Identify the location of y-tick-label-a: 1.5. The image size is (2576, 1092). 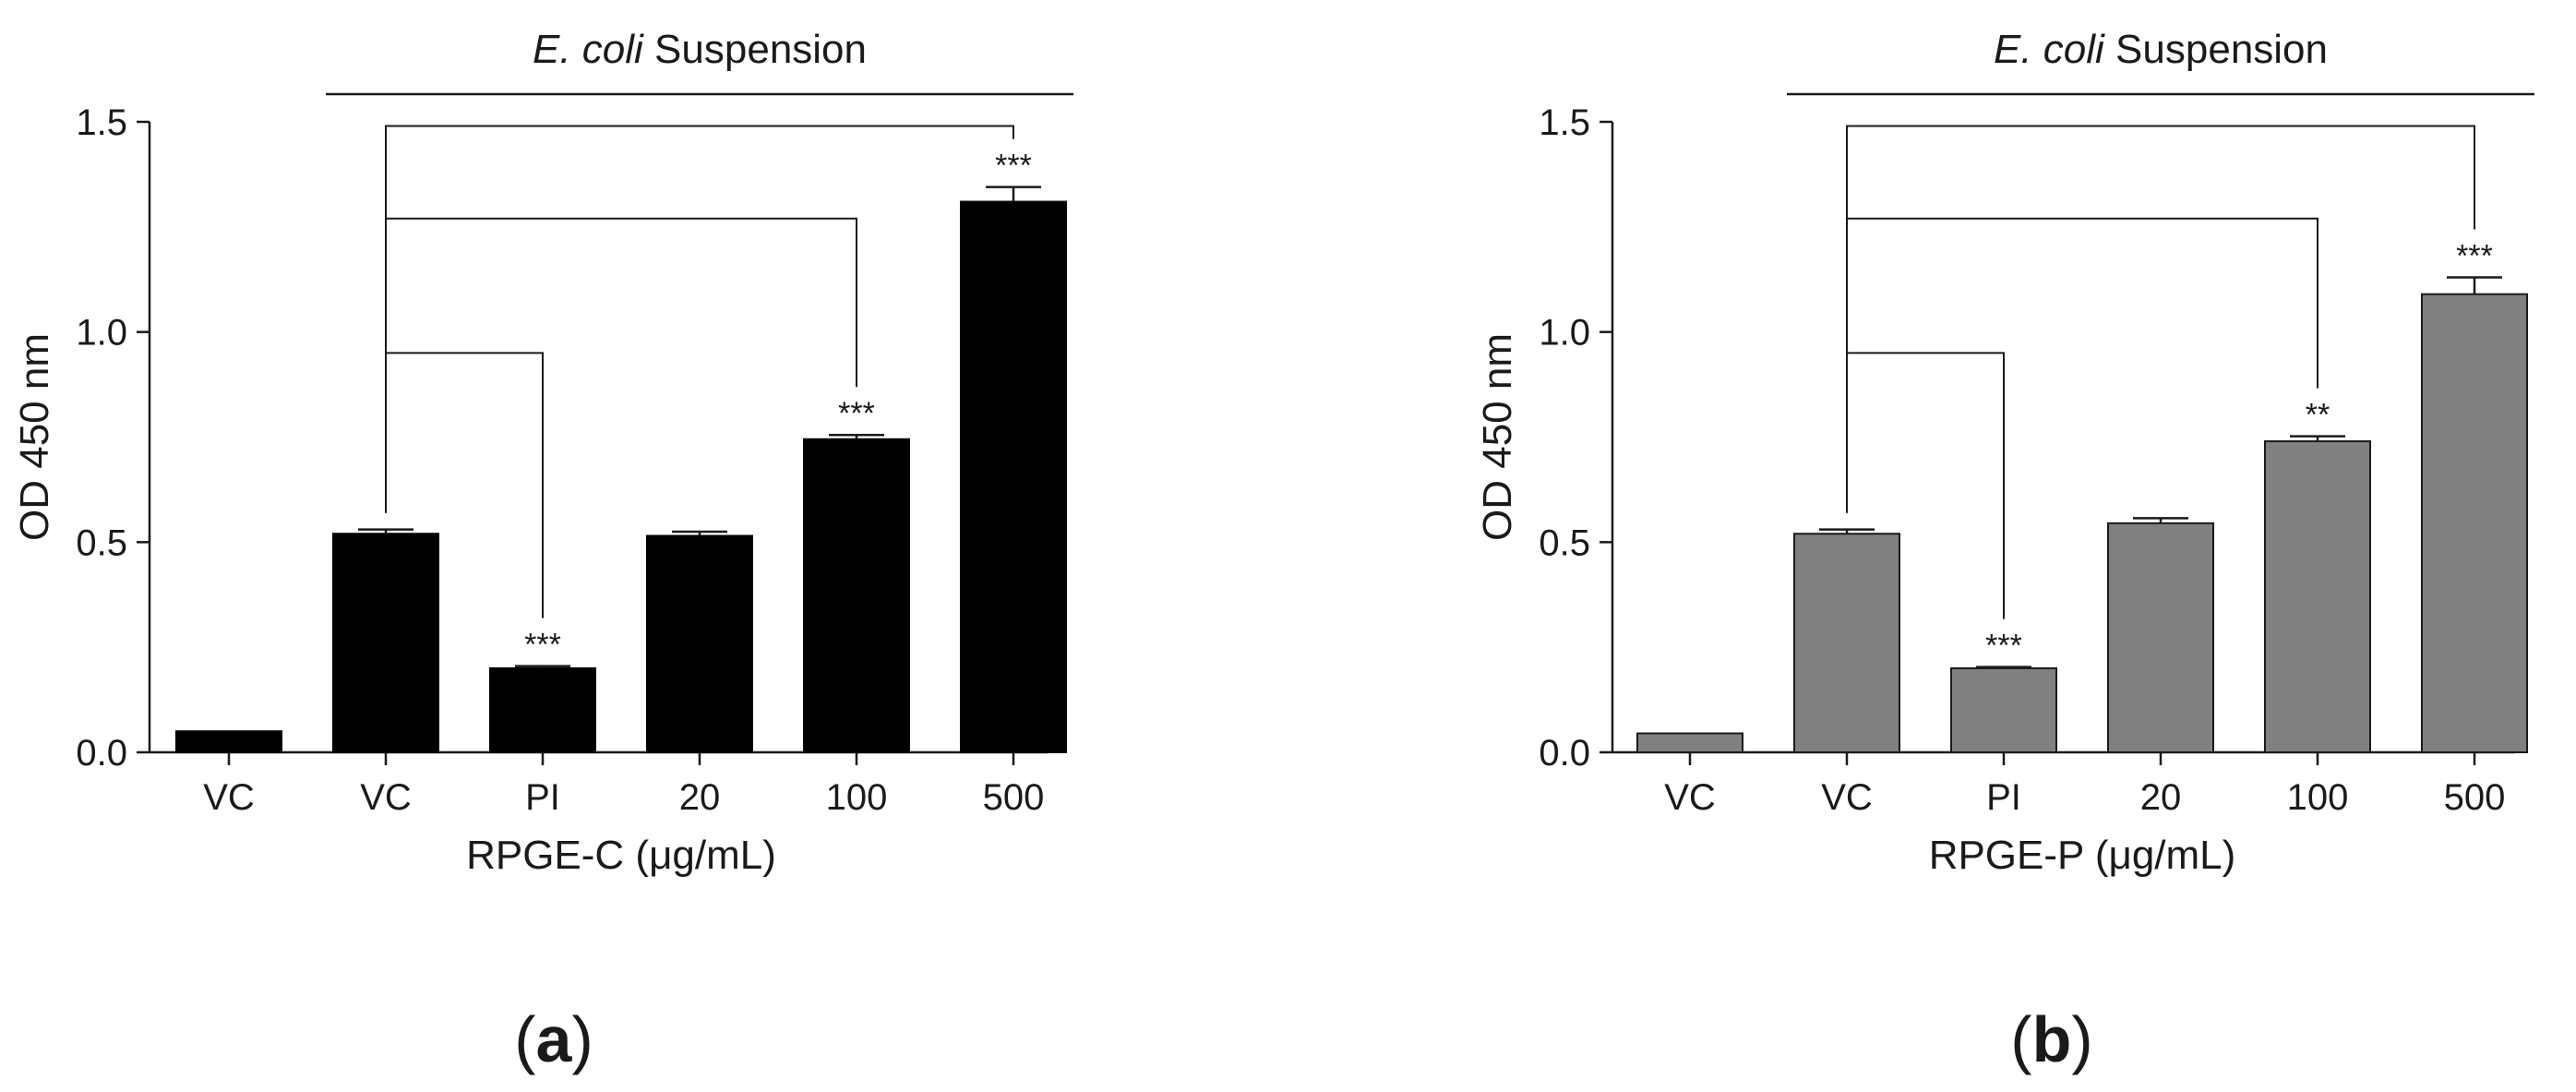
(102, 122).